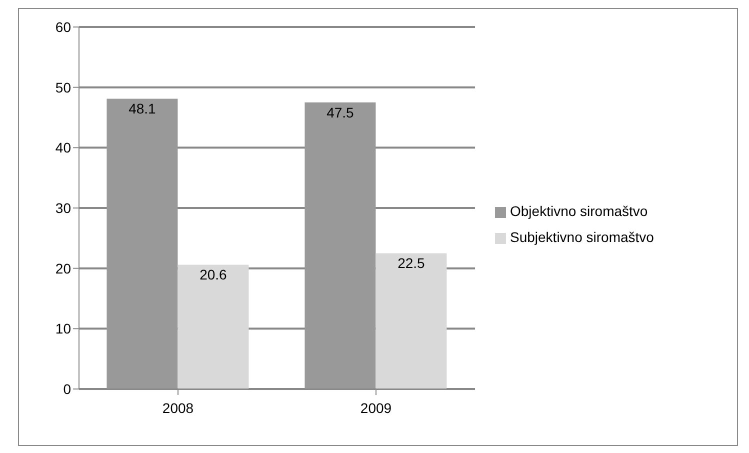  What do you see at coordinates (376, 408) in the screenshot?
I see `x-tick-label: 2009` at bounding box center [376, 408].